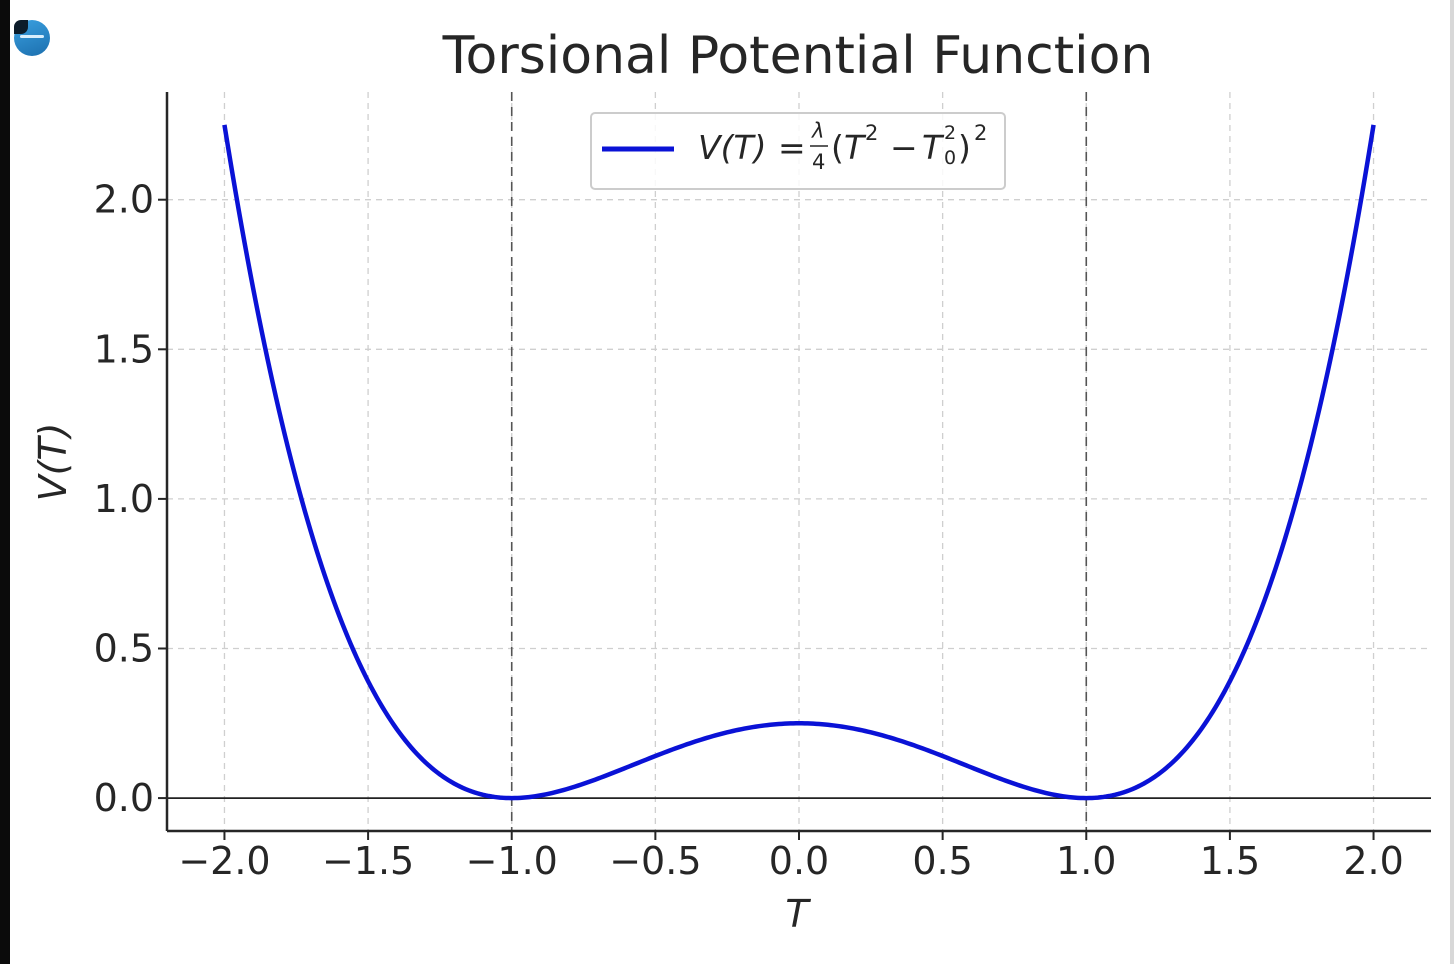 The height and width of the screenshot is (964, 1454). I want to click on y-tick-label: 1.0, so click(124, 499).